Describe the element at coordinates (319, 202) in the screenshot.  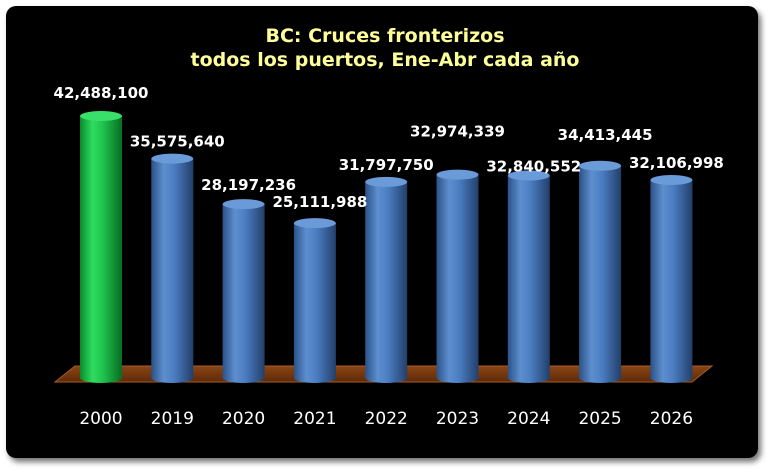
I see `value-label-2021: 25,111,988` at that location.